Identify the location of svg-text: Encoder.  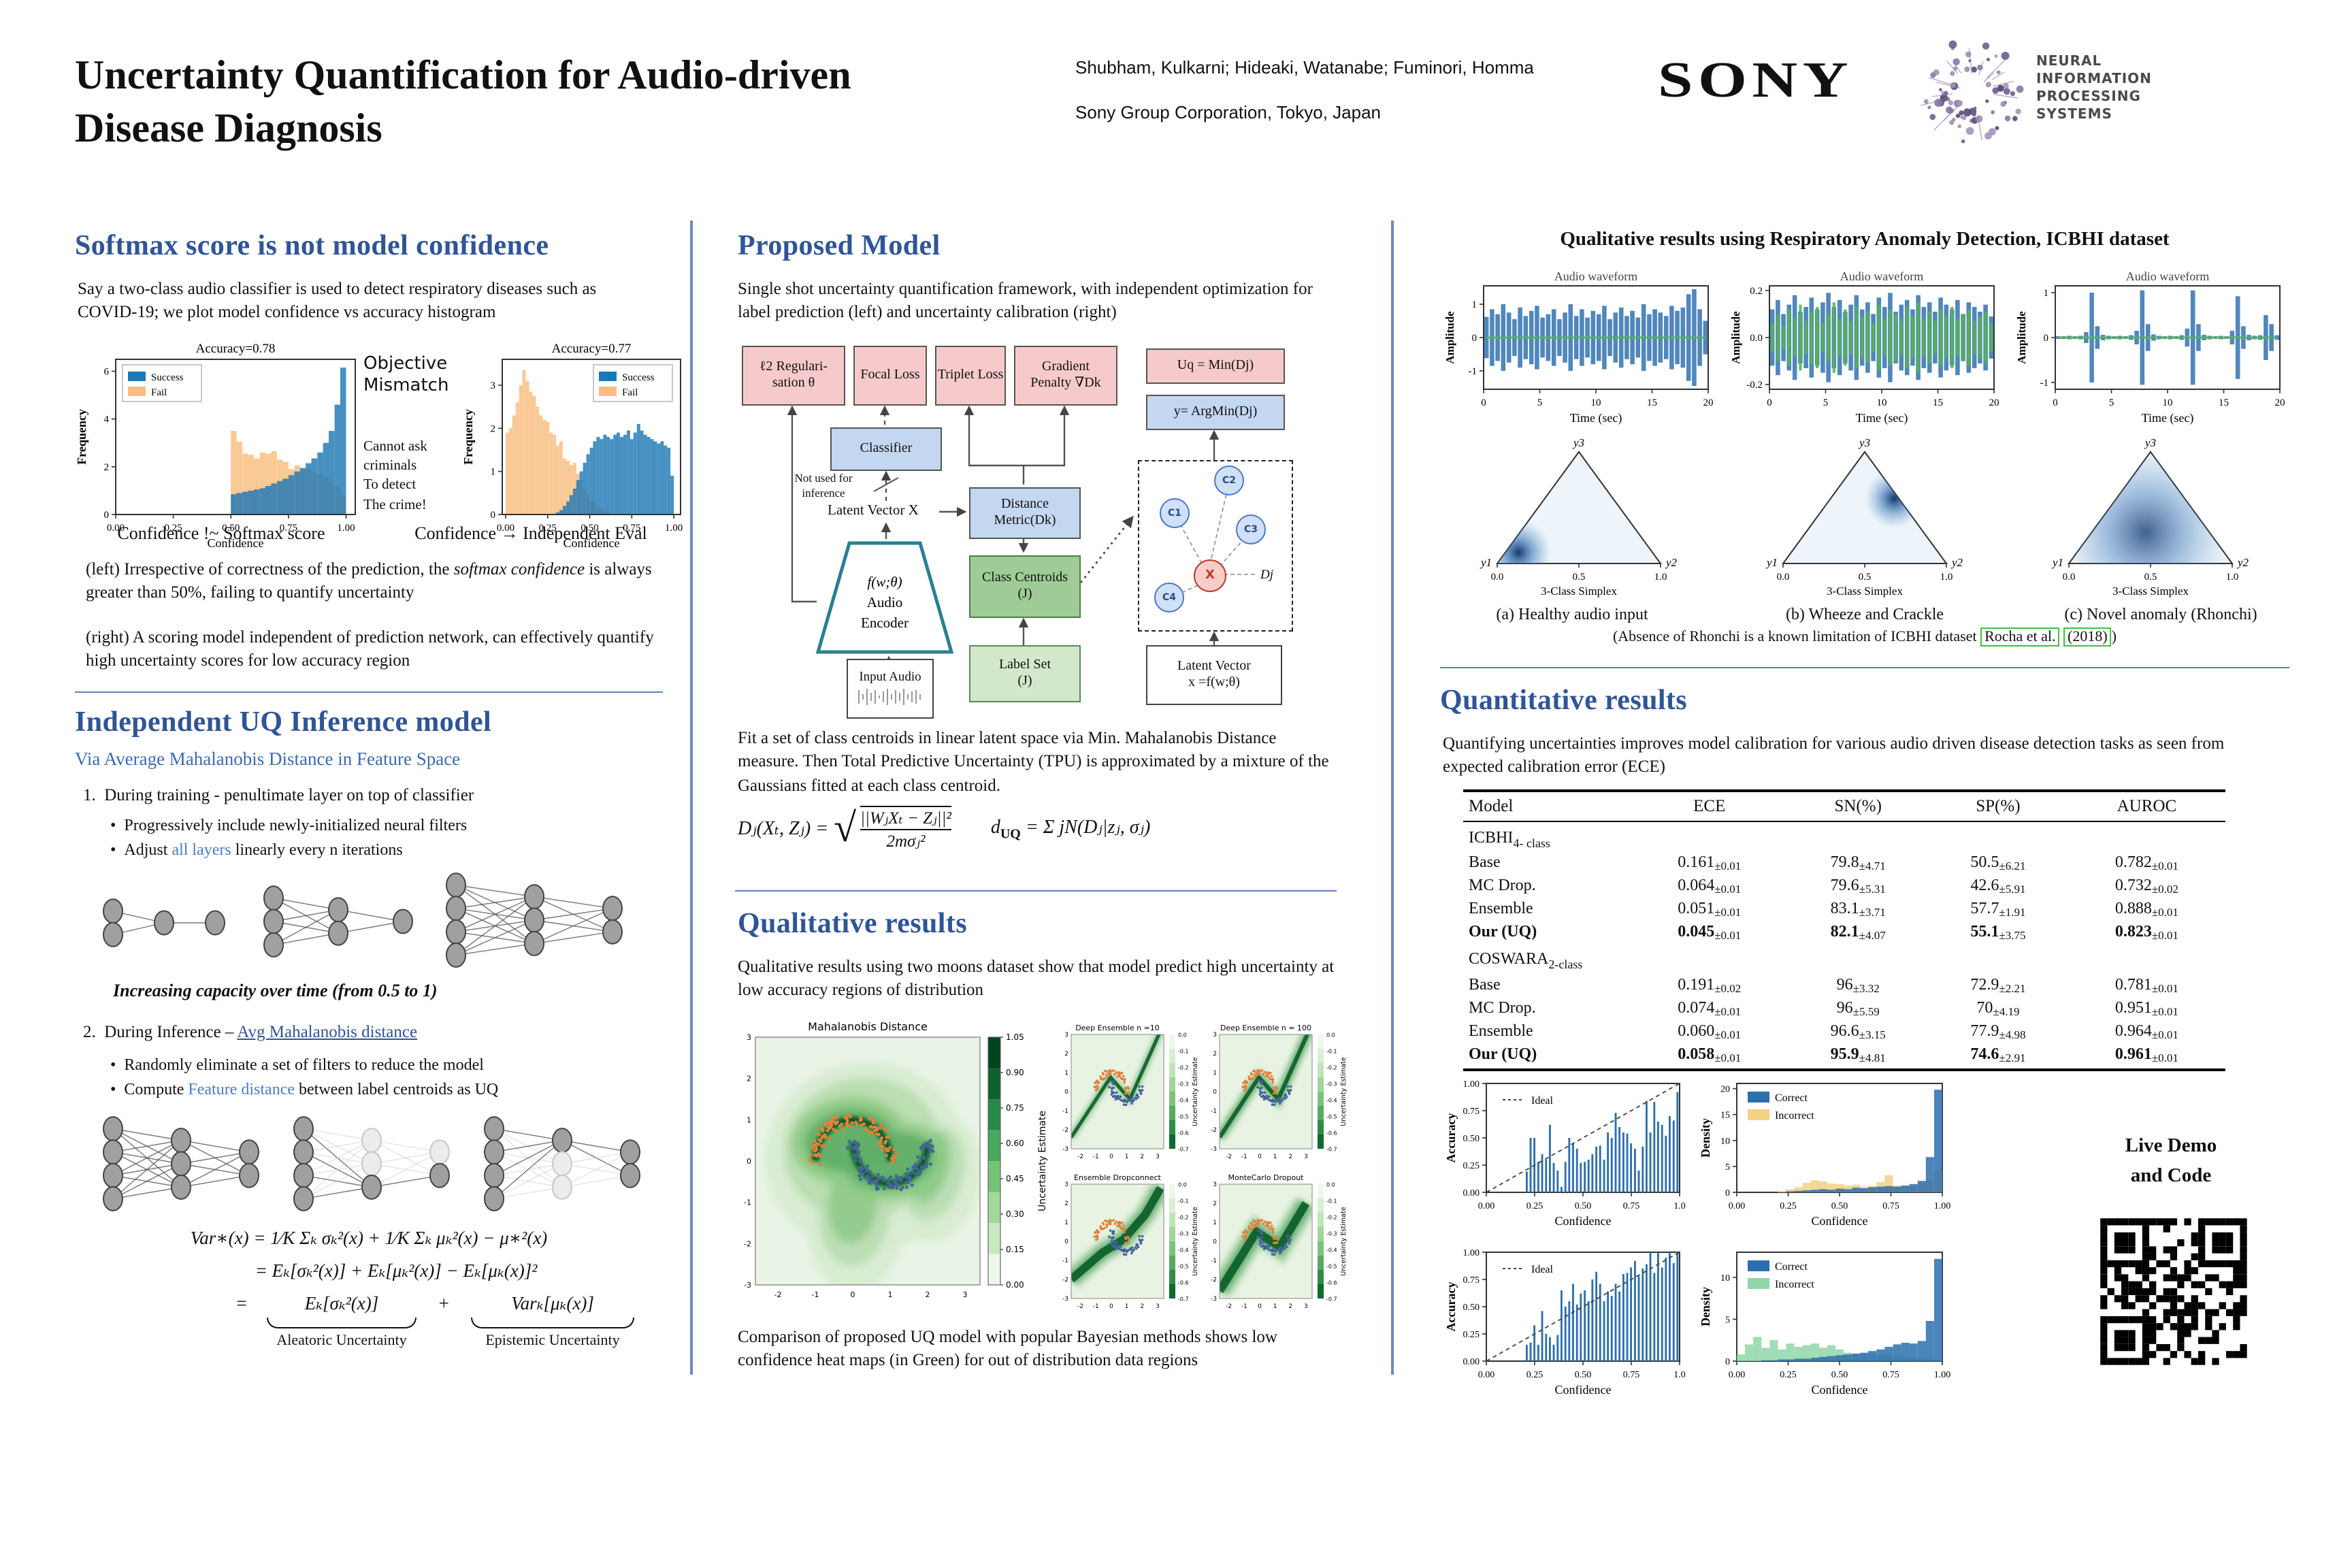
(885, 623).